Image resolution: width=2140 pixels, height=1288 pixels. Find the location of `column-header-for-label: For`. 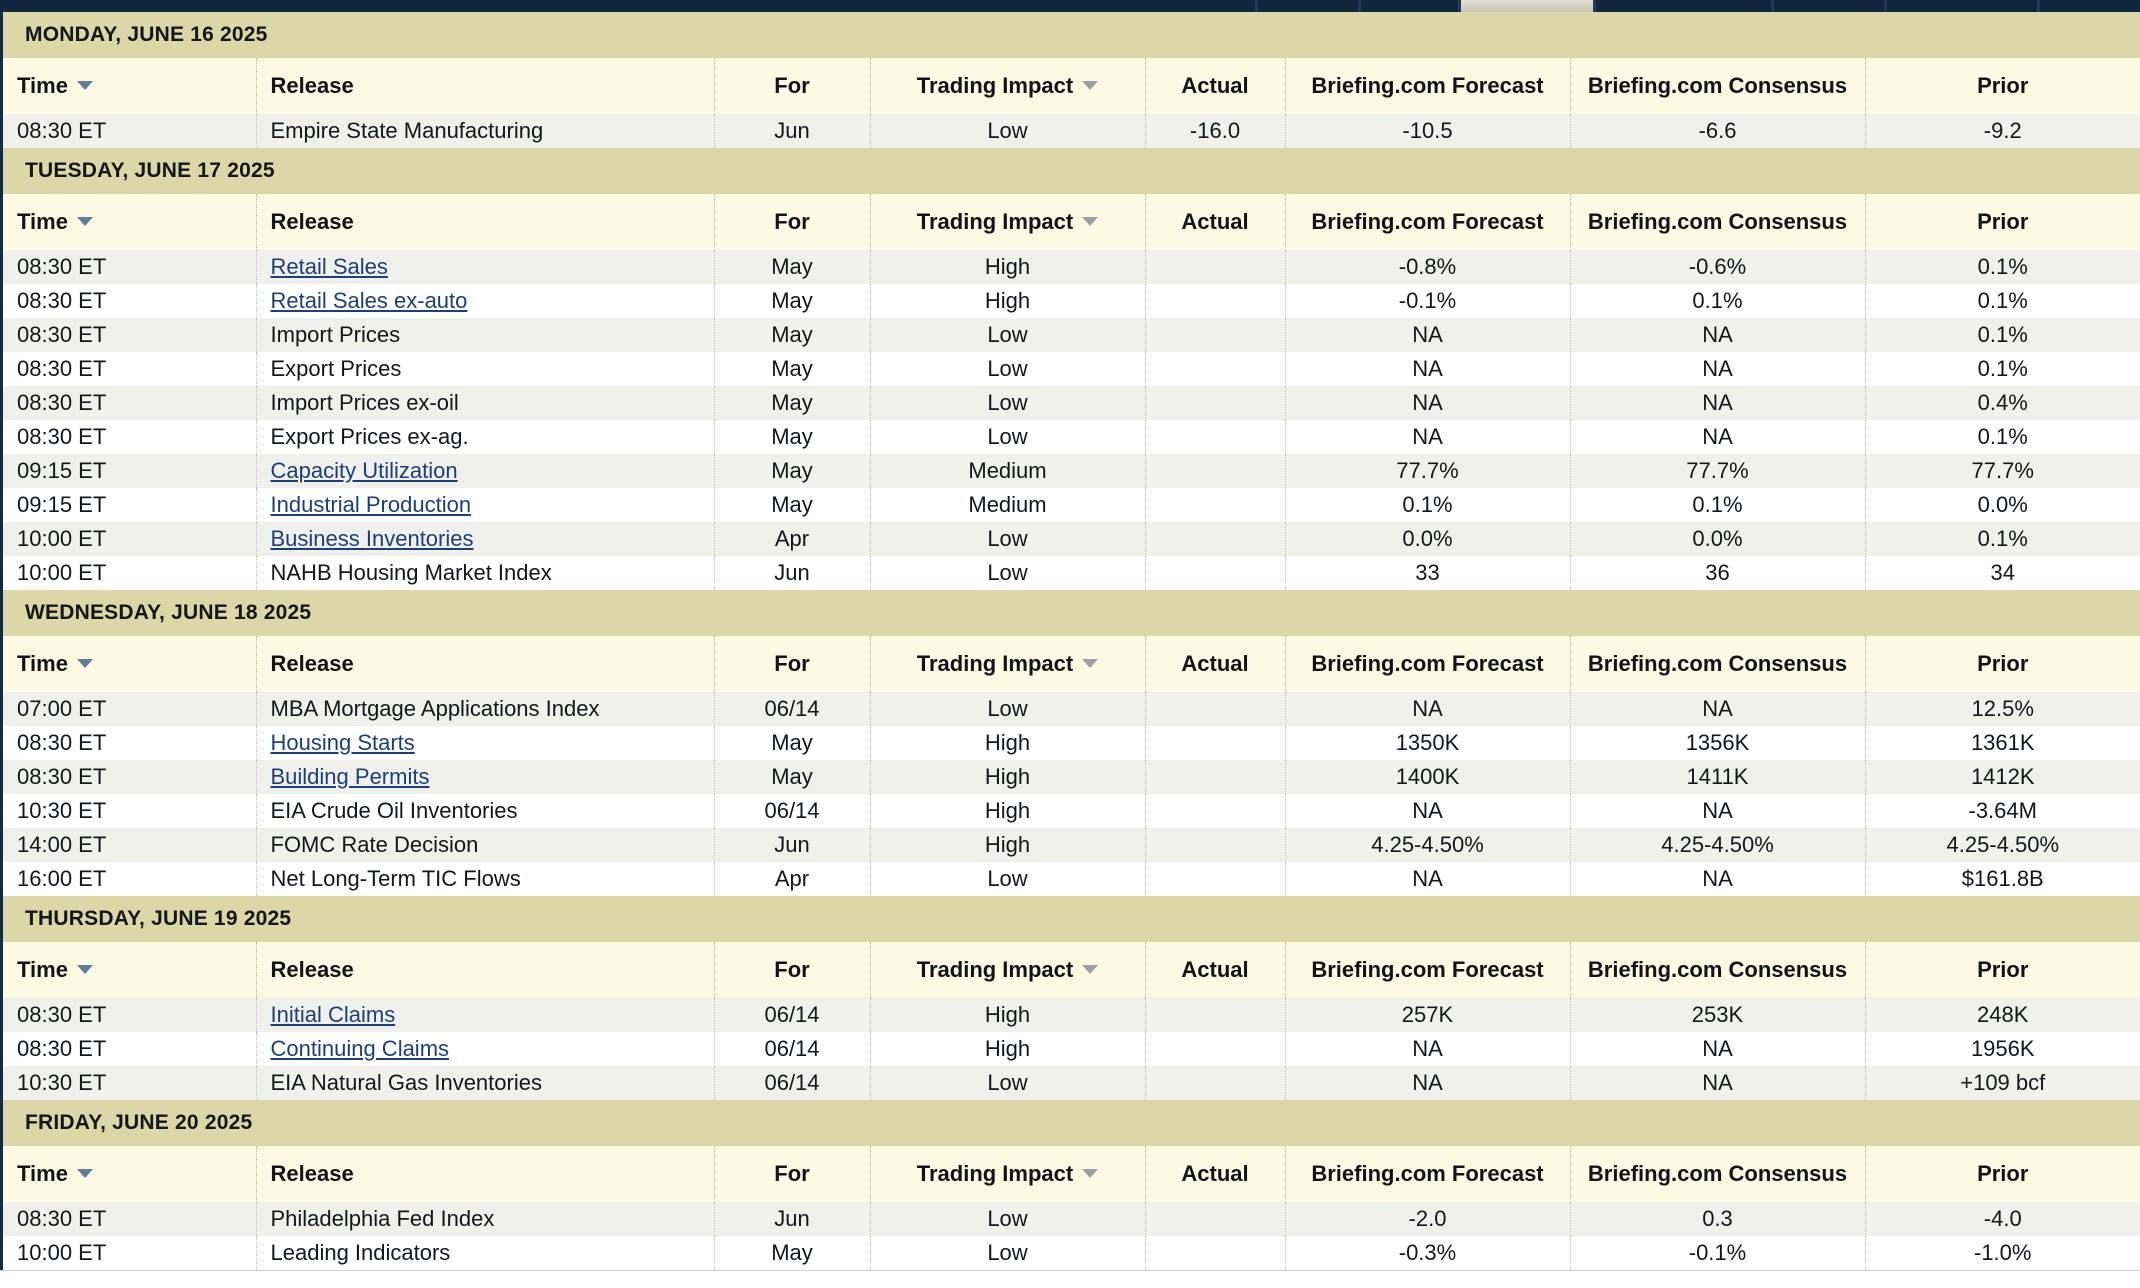

column-header-for-label: For is located at coordinates (792, 663).